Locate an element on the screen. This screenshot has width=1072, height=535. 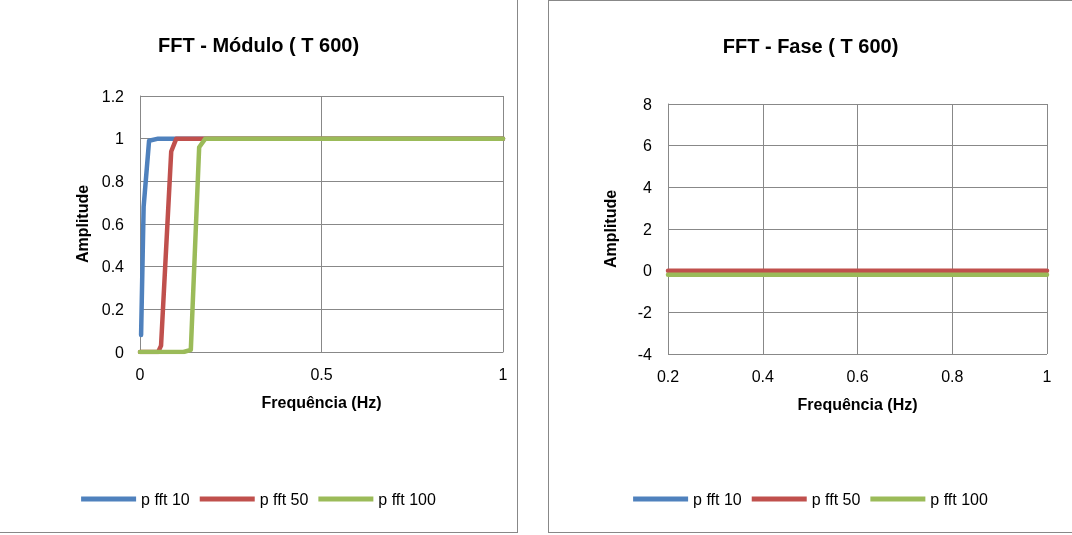
y-tick-label: -4 is located at coordinates (645, 354).